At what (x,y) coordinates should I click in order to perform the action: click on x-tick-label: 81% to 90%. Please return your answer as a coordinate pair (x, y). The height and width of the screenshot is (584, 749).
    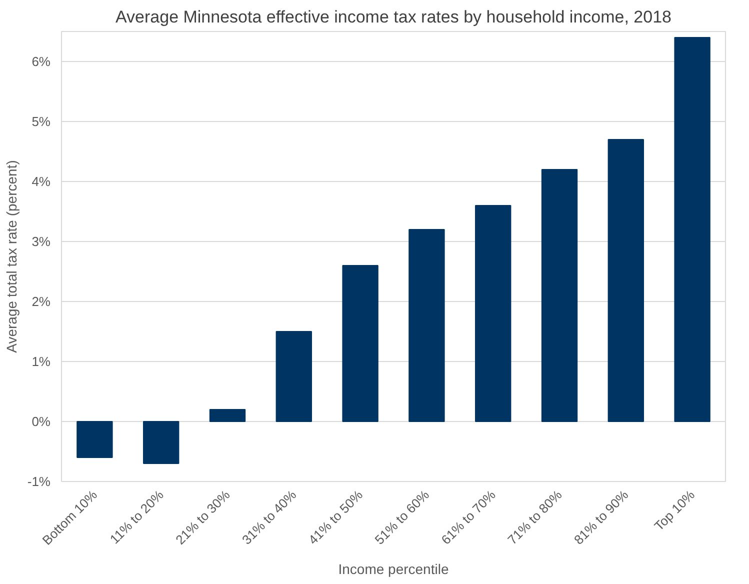
    Looking at the image, I should click on (601, 517).